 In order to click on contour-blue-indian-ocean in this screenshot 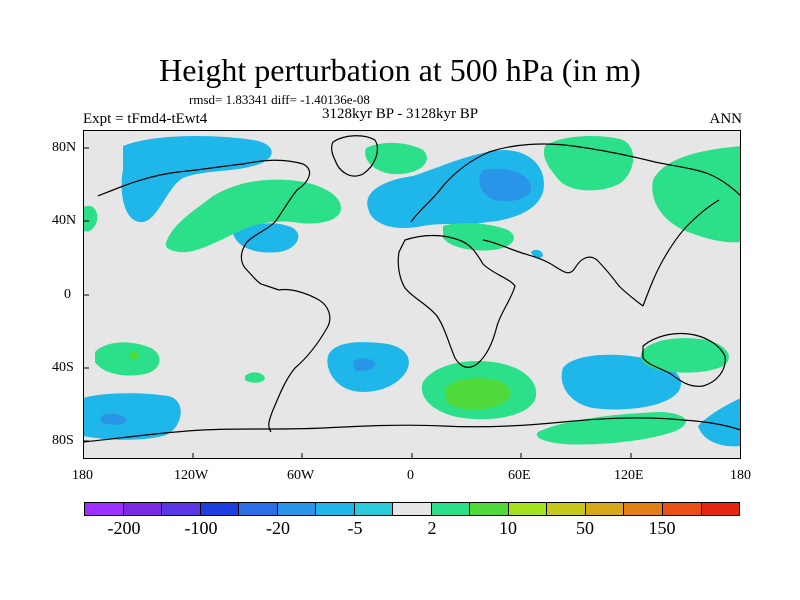, I will do `click(621, 382)`.